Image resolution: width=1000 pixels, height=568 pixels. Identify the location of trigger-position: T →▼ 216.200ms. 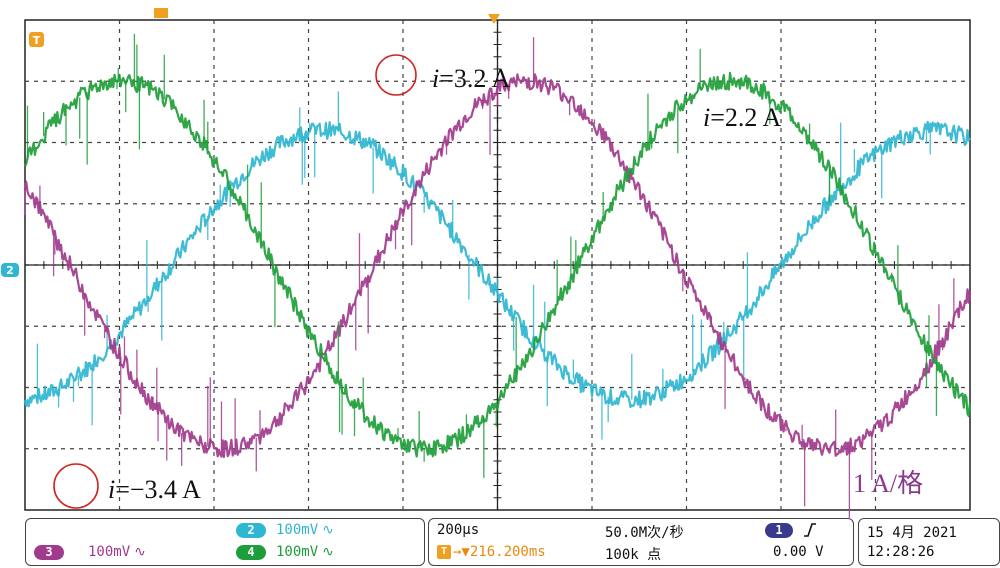
(491, 552).